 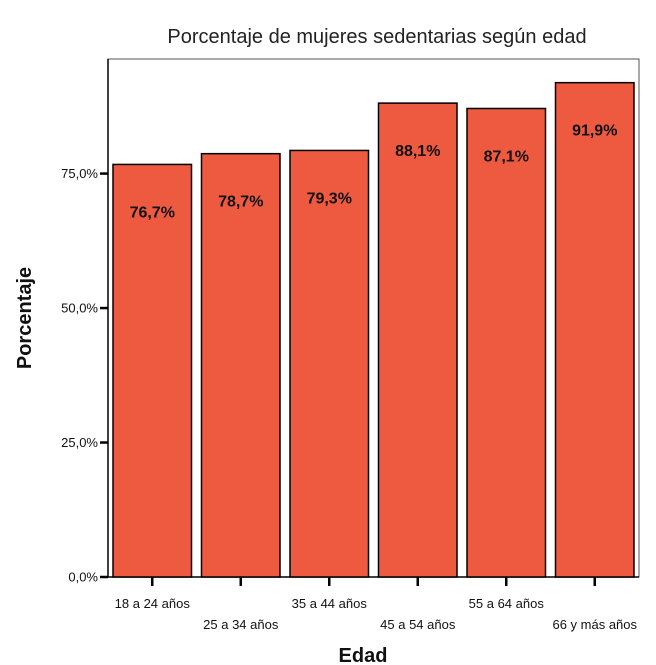 What do you see at coordinates (25, 318) in the screenshot?
I see `y-axis-label: Porcentaje` at bounding box center [25, 318].